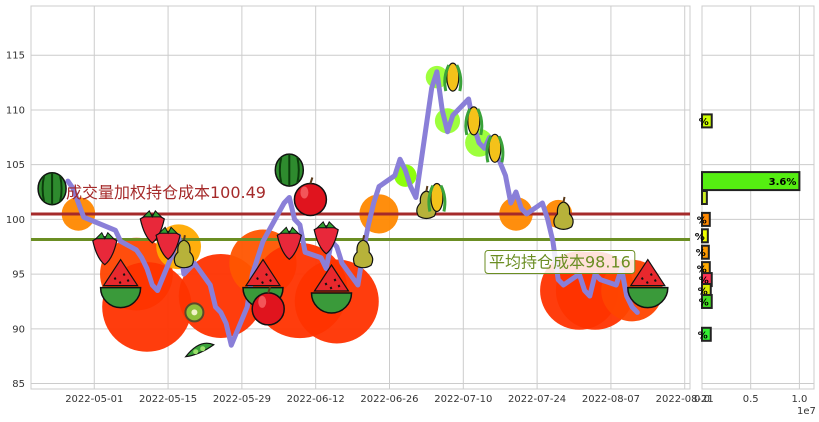 The width and height of the screenshot is (819, 422). Describe the element at coordinates (94, 399) in the screenshot. I see `x-tick-label: 2022-05-01` at that location.